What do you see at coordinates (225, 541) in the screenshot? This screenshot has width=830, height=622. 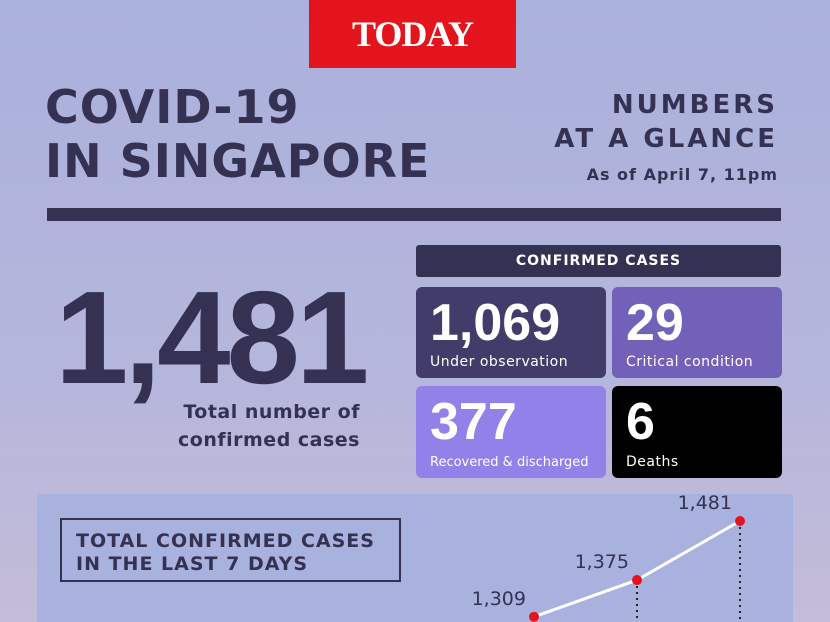 I see `trend-title-line: TOTAL CONFIRMED CASES` at bounding box center [225, 541].